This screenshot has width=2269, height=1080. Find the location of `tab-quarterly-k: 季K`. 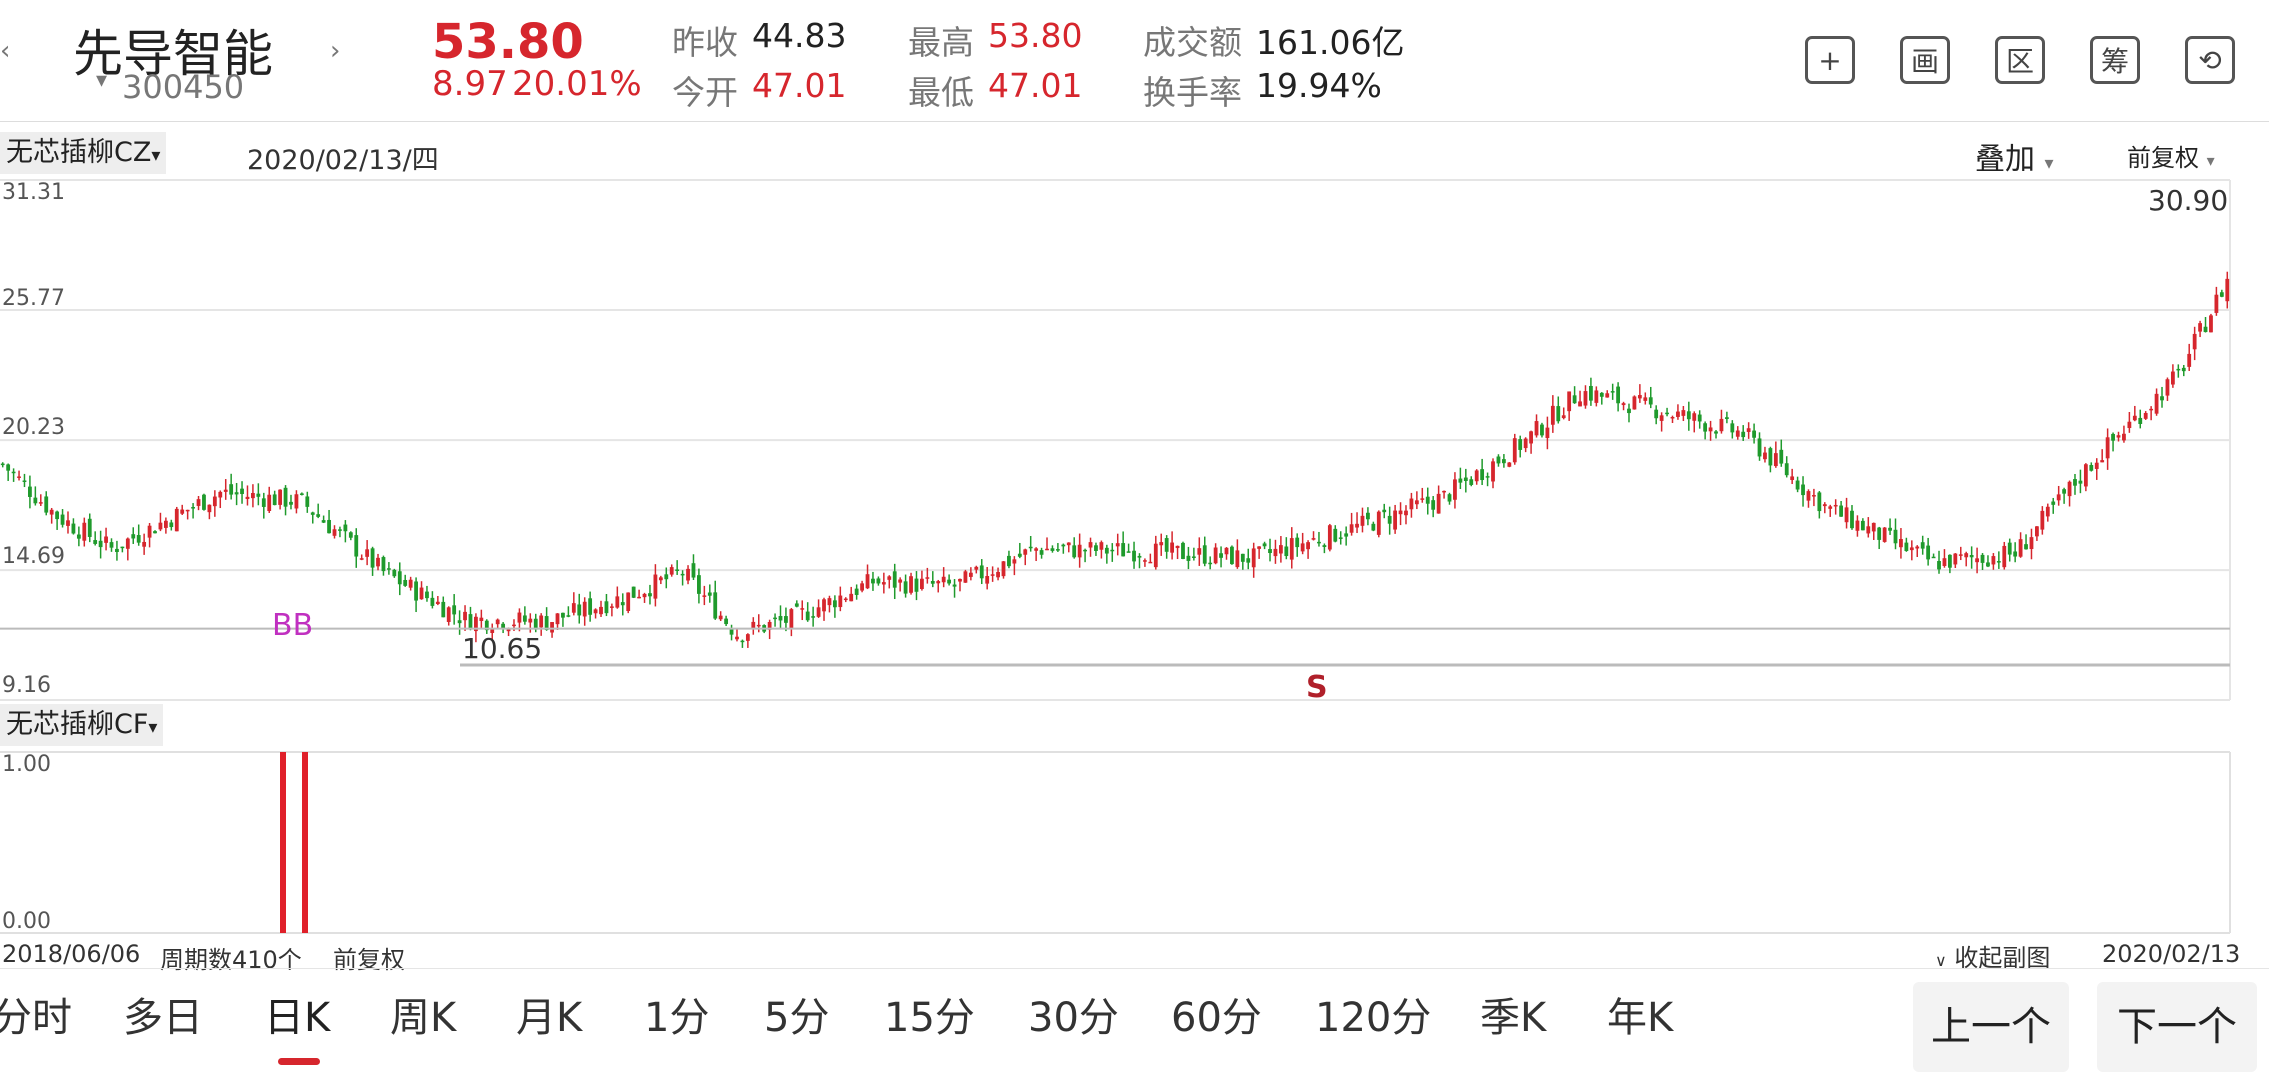

tab-quarterly-k: 季K is located at coordinates (1513, 1018).